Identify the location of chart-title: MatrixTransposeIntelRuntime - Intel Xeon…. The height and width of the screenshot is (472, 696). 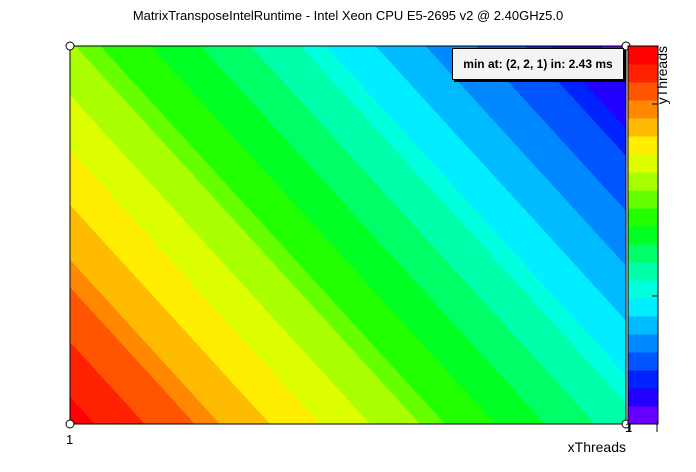
(348, 15).